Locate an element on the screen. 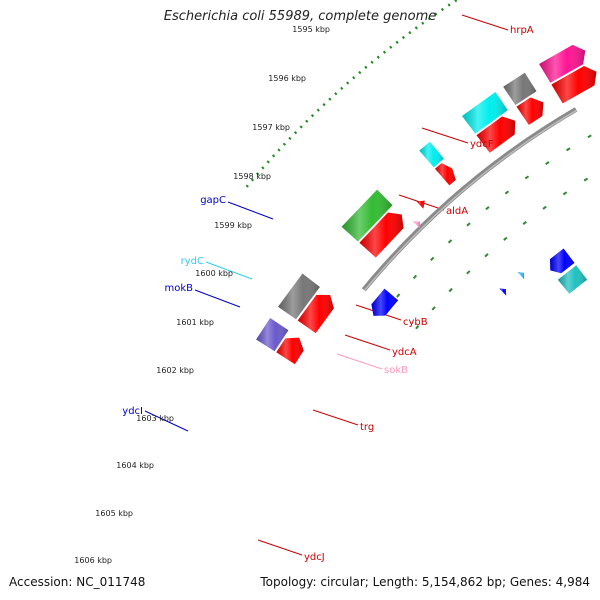  ruler-tick-label: 1606 kbp is located at coordinates (93, 560).